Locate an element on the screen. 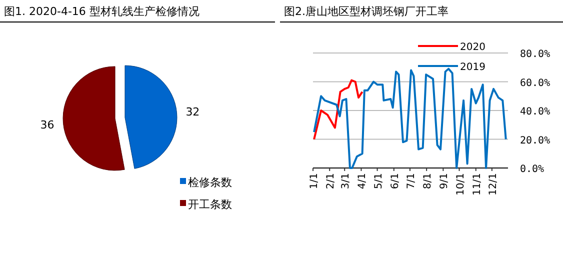 The height and width of the screenshot is (261, 563). x-tick-label: 10/1 is located at coordinates (460, 184).